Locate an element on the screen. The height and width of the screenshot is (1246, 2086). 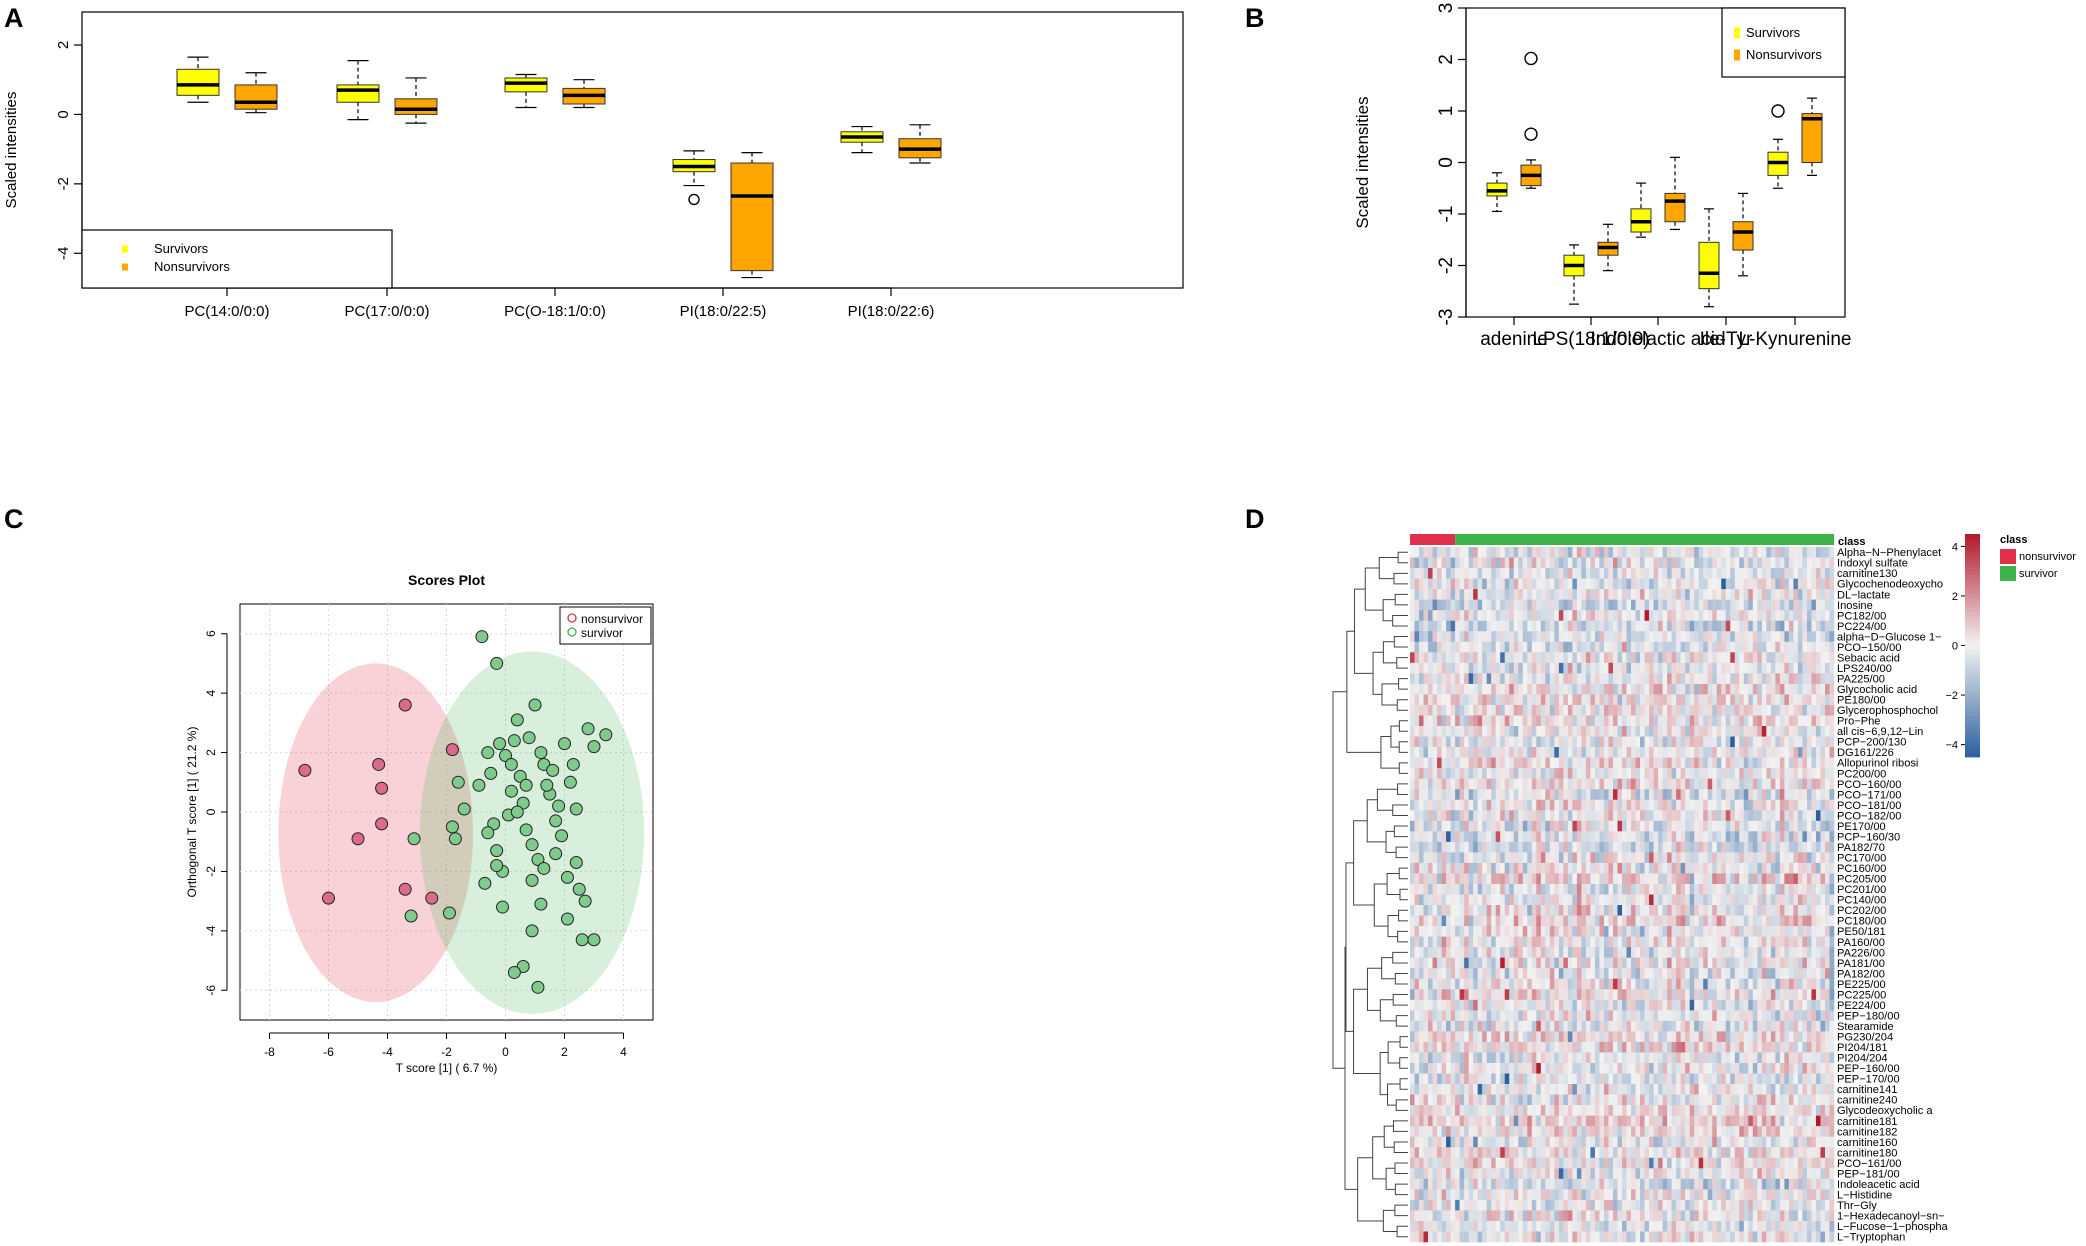
legend-swatch-survivors is located at coordinates (125, 249).